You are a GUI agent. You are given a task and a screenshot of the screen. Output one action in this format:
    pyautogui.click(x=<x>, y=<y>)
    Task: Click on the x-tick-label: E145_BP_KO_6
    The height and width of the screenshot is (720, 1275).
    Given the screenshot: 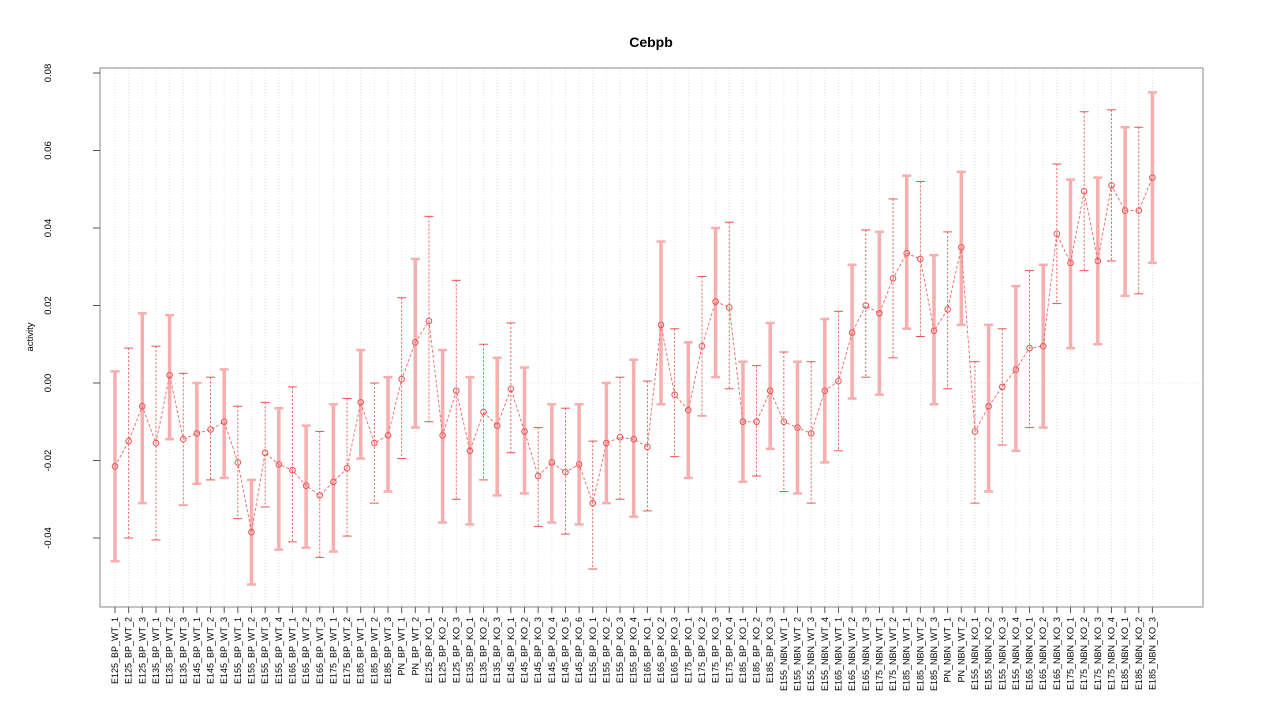 What is the action you would take?
    pyautogui.click(x=579, y=650)
    